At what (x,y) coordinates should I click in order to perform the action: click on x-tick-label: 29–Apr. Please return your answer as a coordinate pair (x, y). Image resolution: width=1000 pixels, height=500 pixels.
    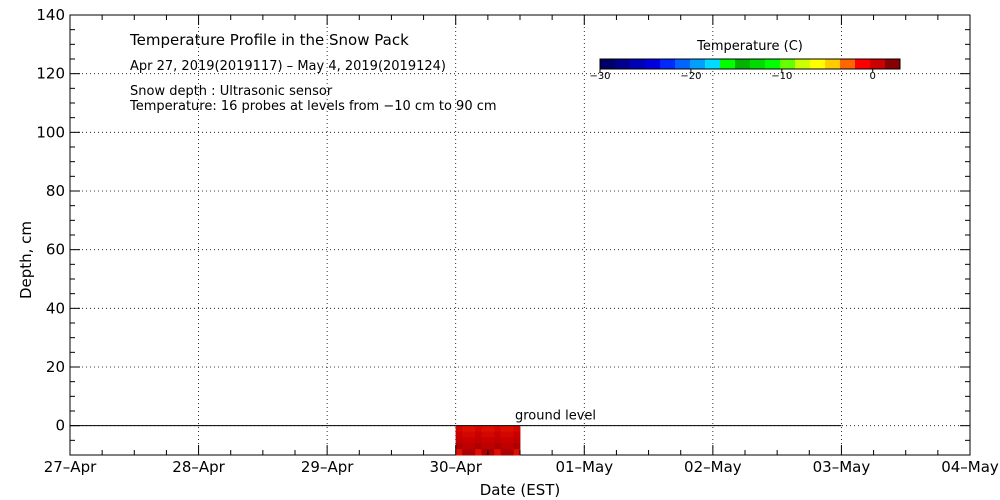
    Looking at the image, I should click on (327, 467).